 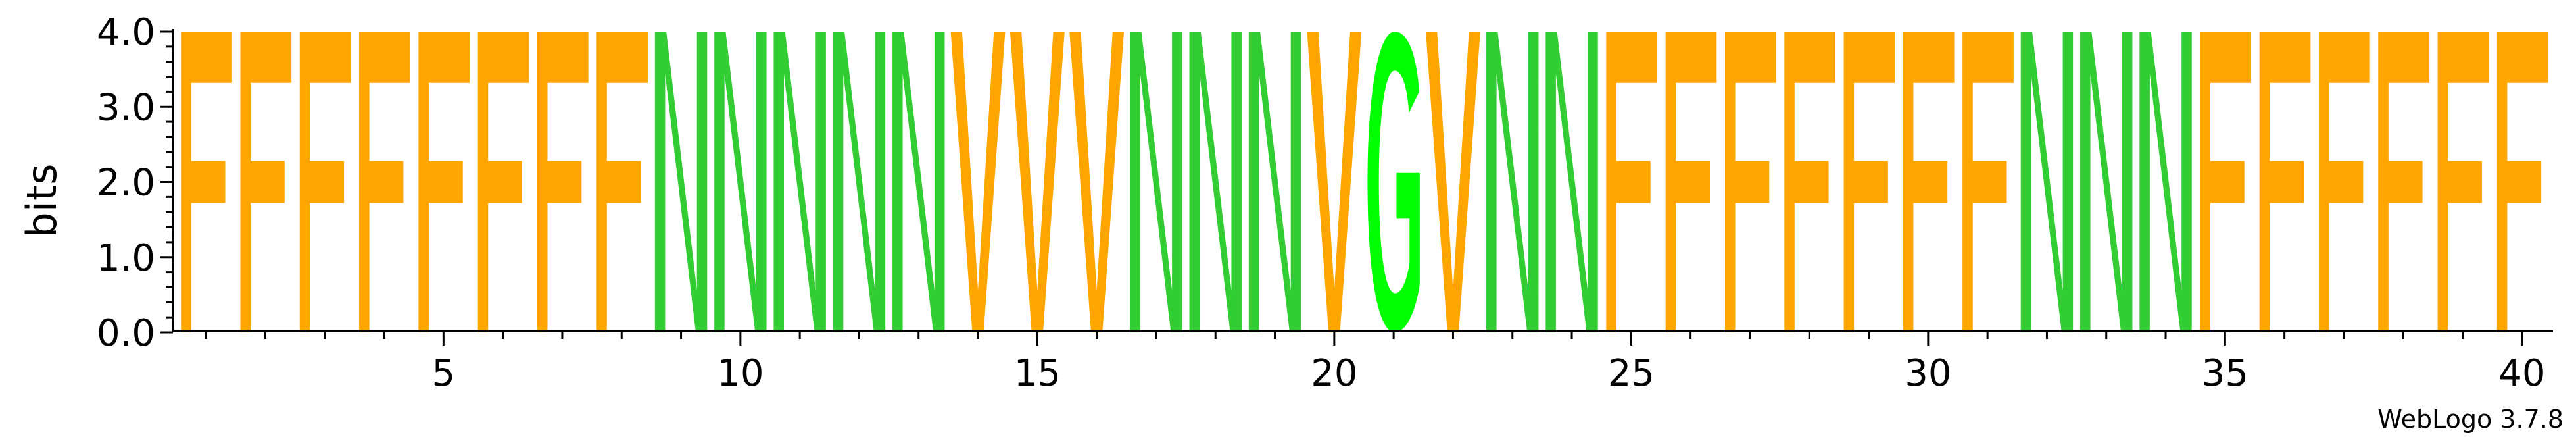 What do you see at coordinates (1928, 373) in the screenshot?
I see `x-tick-label: 30` at bounding box center [1928, 373].